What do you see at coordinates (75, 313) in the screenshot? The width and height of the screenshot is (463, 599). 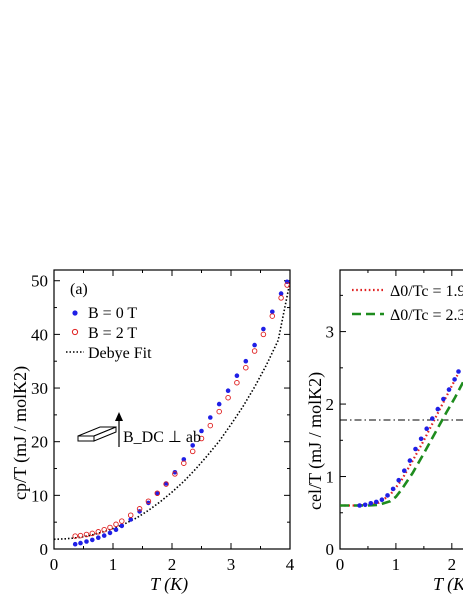 I see `legend-marker-b0` at bounding box center [75, 313].